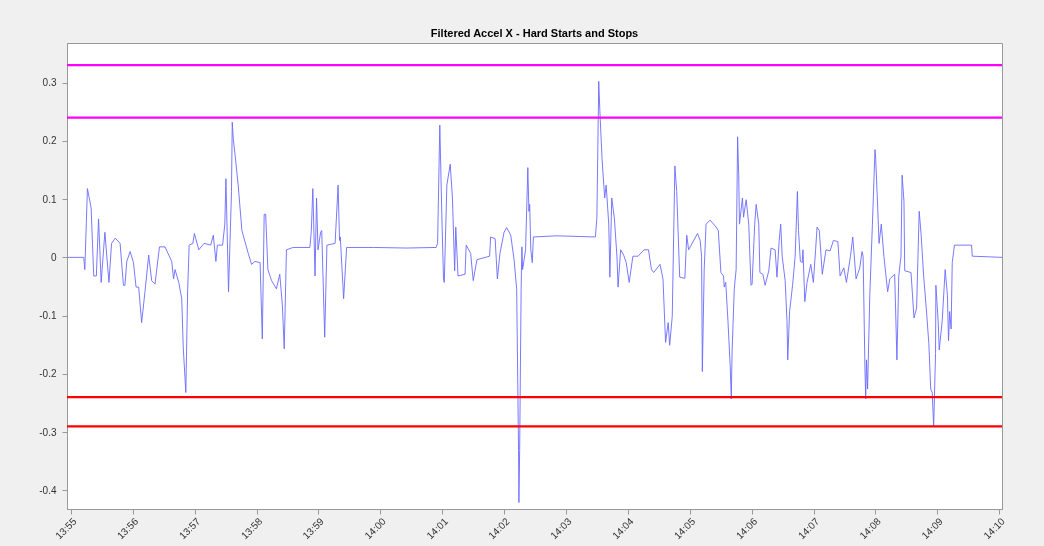 Image resolution: width=1044 pixels, height=546 pixels. Describe the element at coordinates (48, 432) in the screenshot. I see `y-tick-label: -0.3` at that location.